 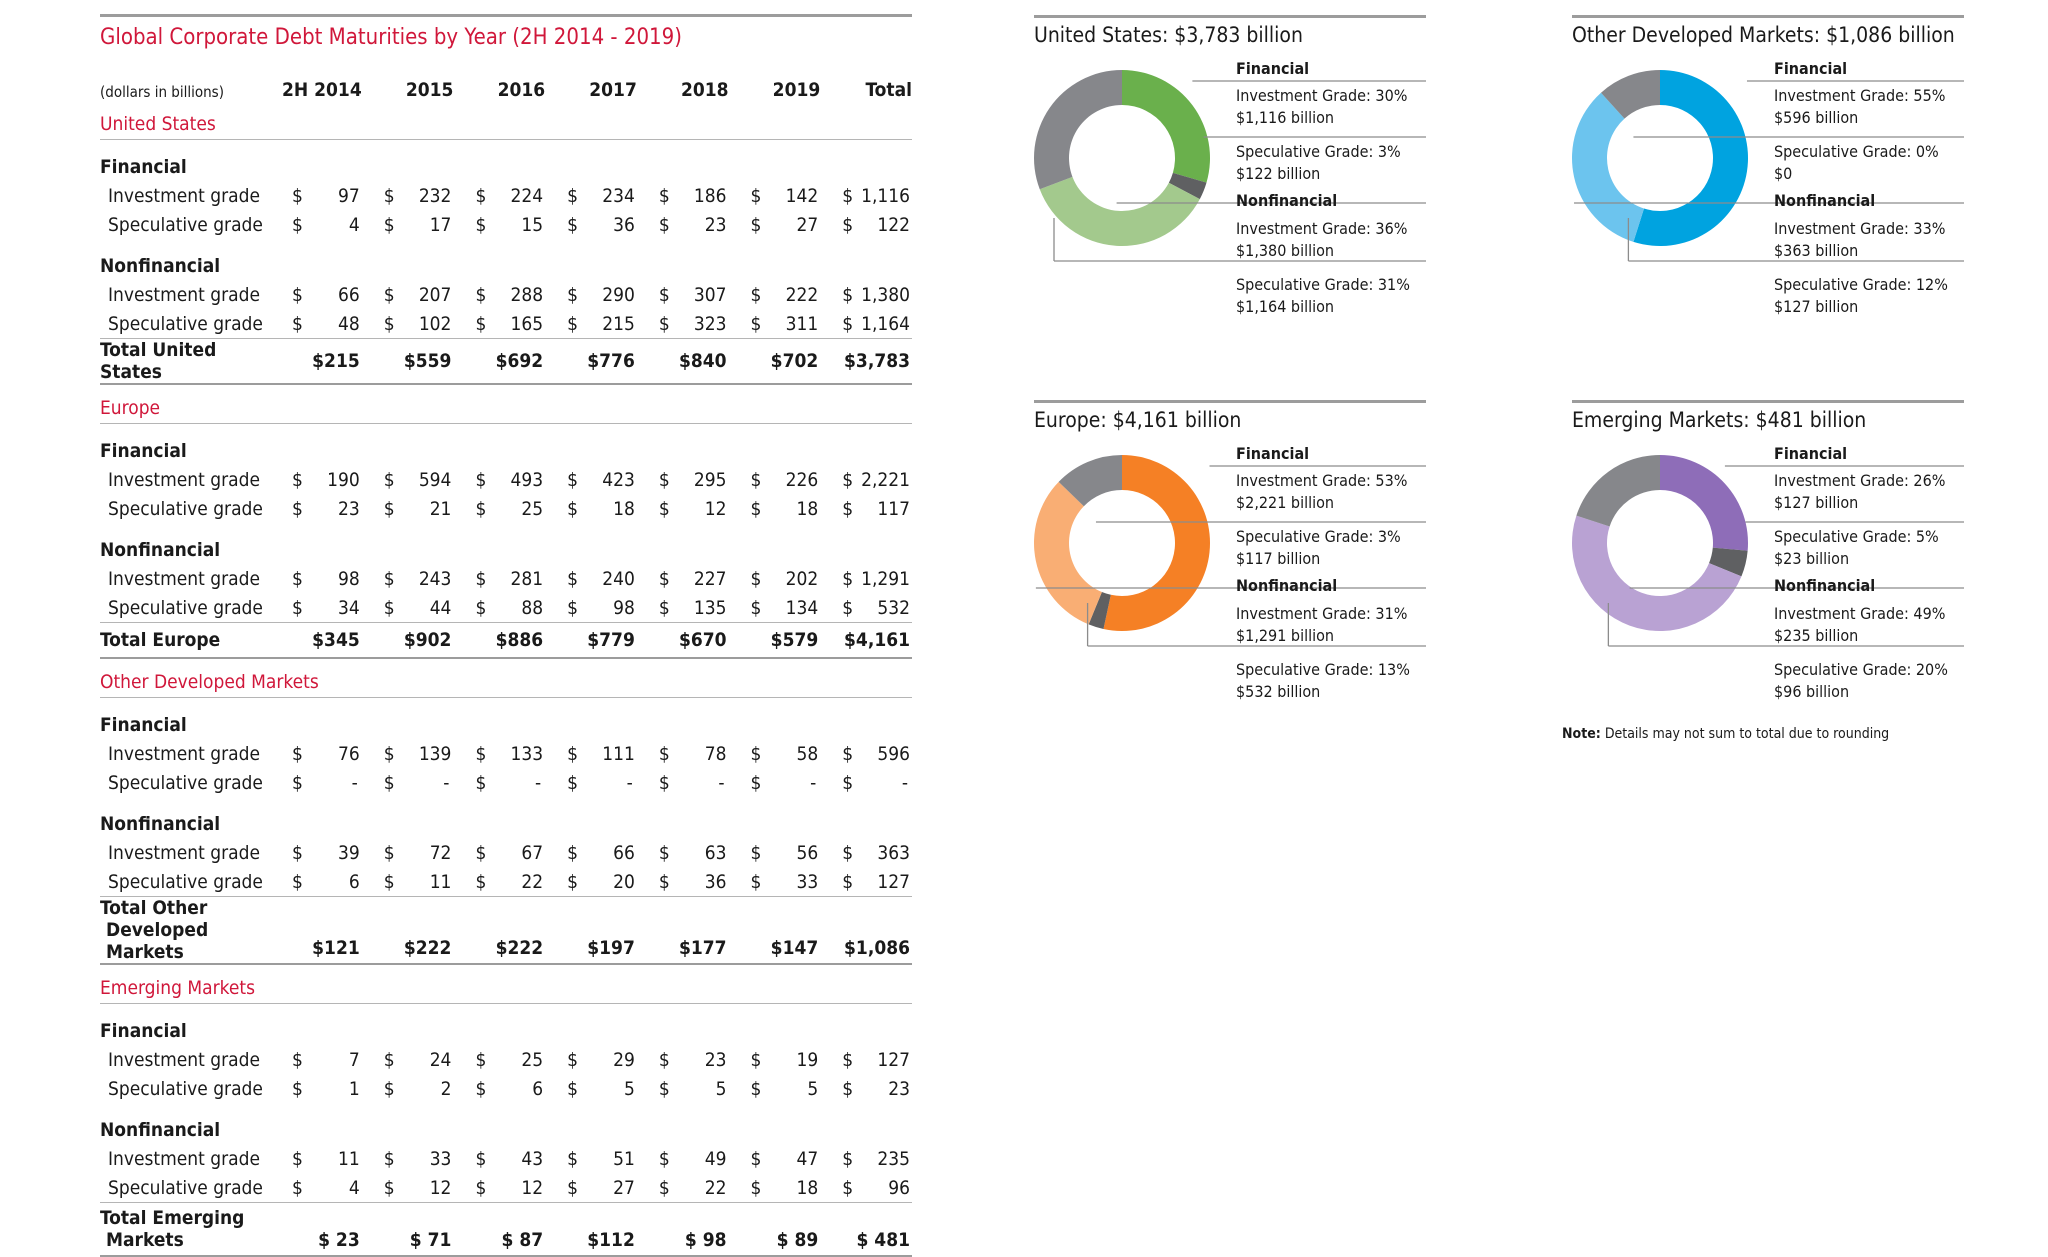 What do you see at coordinates (348, 852) in the screenshot?
I see `cell-value: 39` at bounding box center [348, 852].